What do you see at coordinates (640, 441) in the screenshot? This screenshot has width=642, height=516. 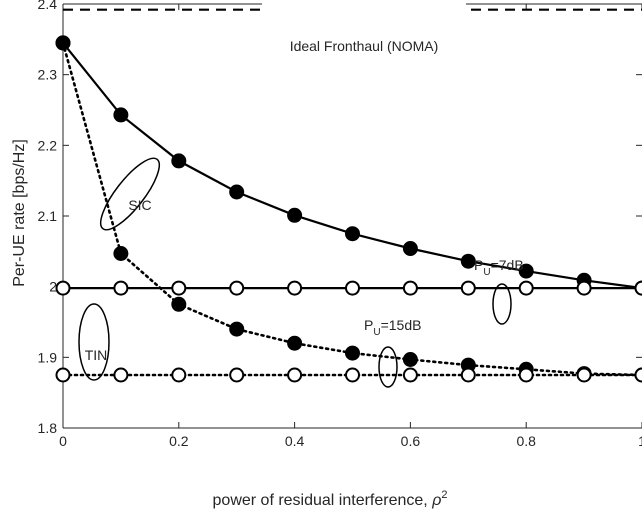 I see `x-tick-label: 1` at bounding box center [640, 441].